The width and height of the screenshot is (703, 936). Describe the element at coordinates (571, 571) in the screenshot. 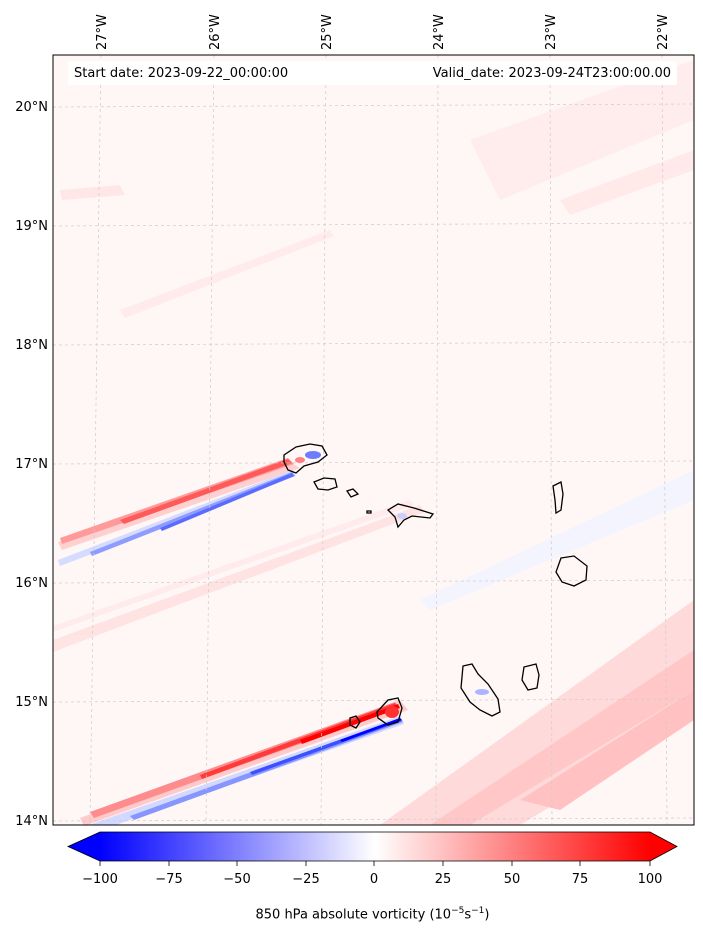

I see `island-boa-vista` at that location.